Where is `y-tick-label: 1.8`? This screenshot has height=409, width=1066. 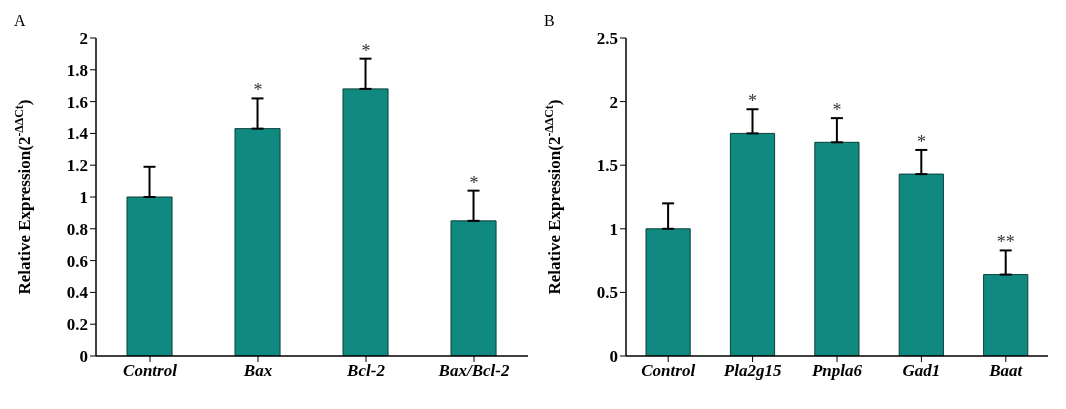 y-tick-label: 1.8 is located at coordinates (77, 70).